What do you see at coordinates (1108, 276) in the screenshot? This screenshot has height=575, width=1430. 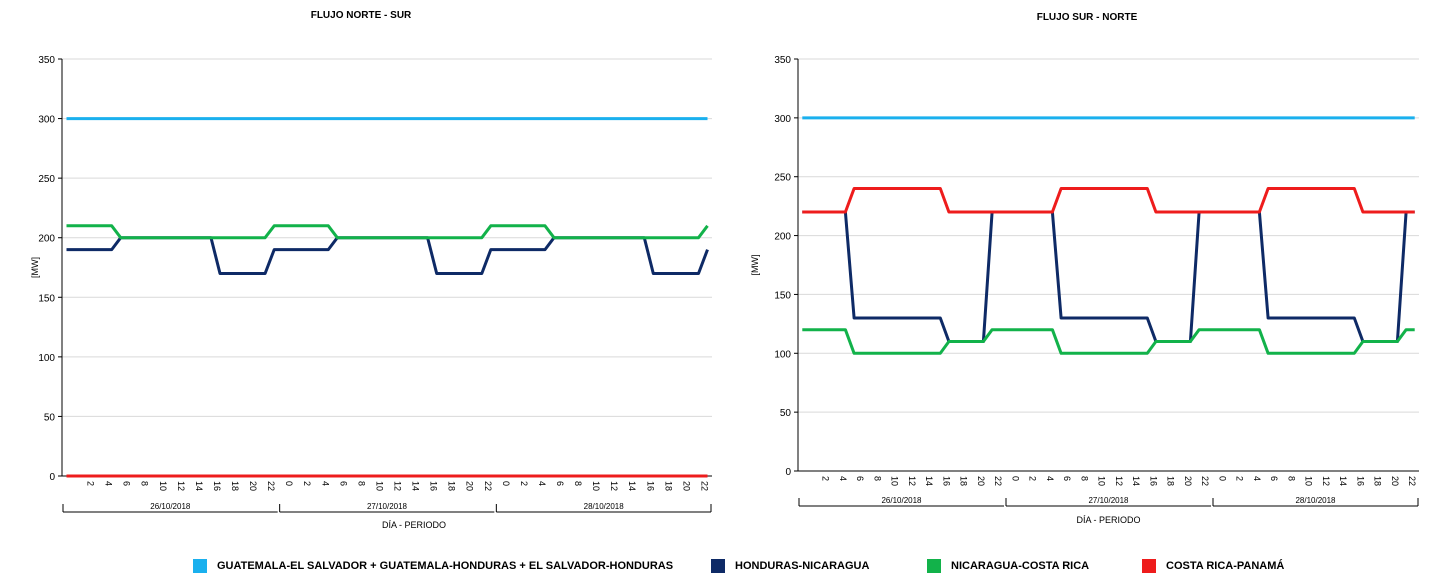 I see `series-line-hn-ni` at bounding box center [1108, 276].